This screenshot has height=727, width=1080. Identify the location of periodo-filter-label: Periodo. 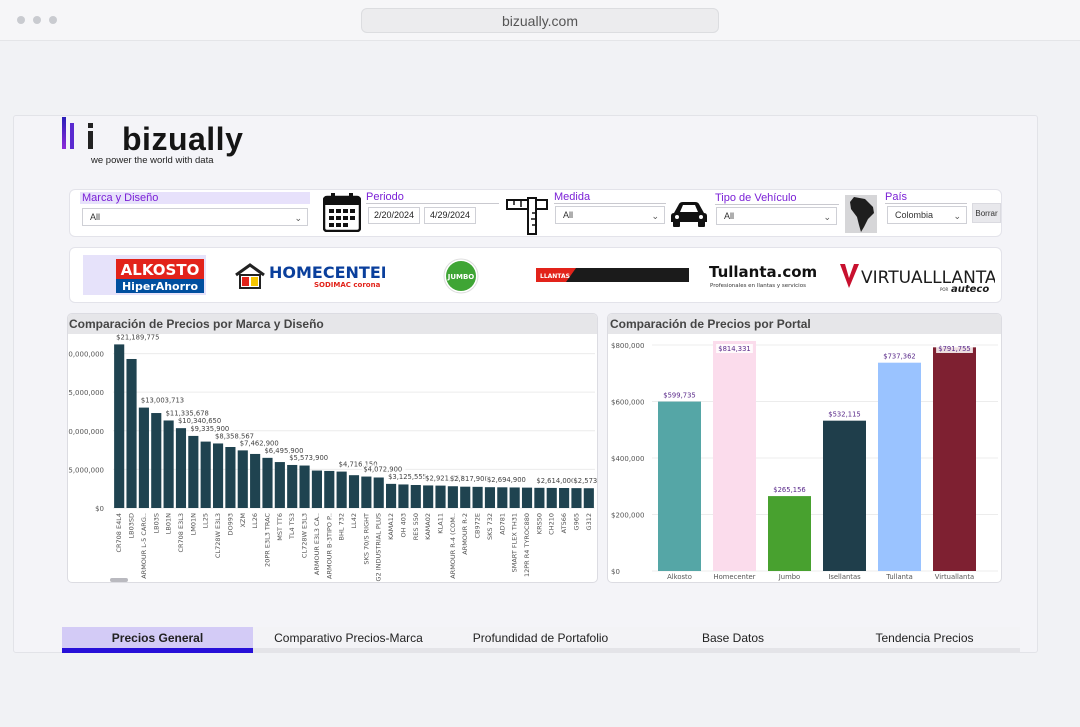
(385, 197).